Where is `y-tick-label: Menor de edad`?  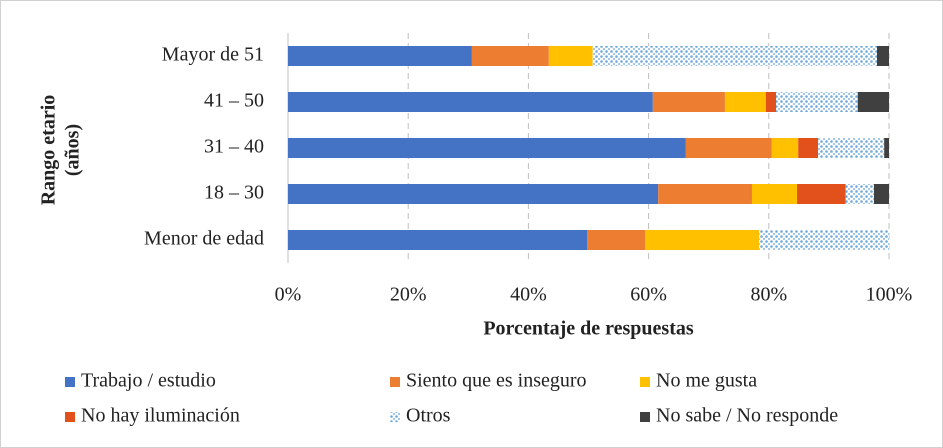
y-tick-label: Menor de edad is located at coordinates (204, 239).